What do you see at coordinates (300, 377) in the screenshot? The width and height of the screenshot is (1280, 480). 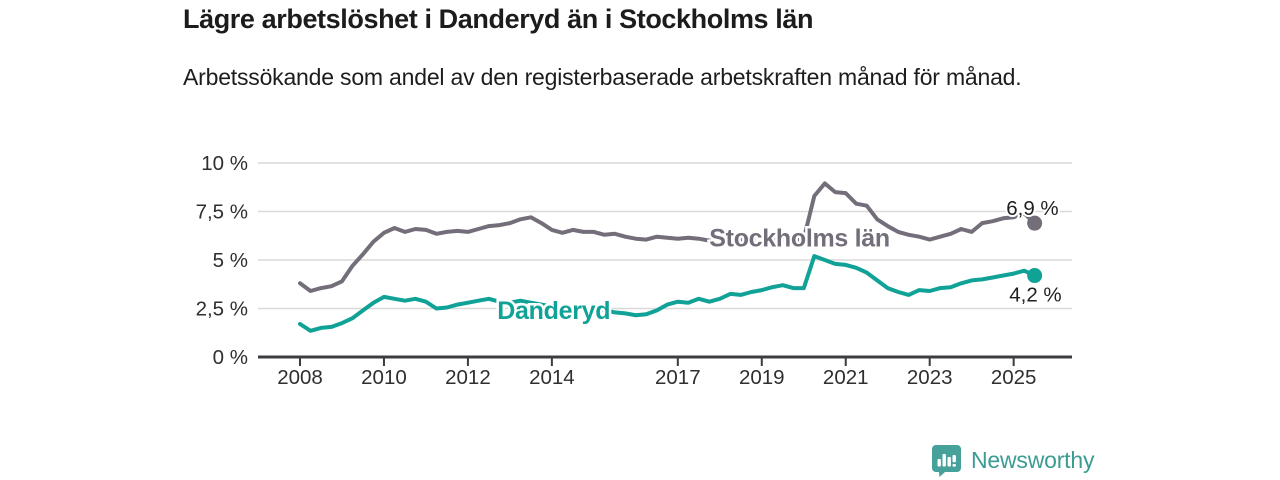 I see `x-axis-tick-label: 2008` at bounding box center [300, 377].